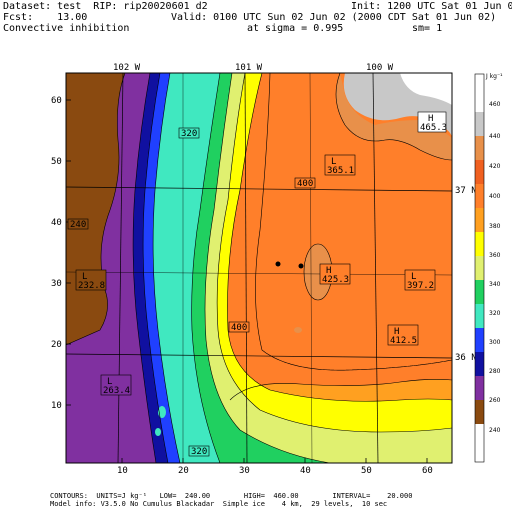 This screenshot has width=512, height=512. I want to click on colorbar-label: 400, so click(495, 196).